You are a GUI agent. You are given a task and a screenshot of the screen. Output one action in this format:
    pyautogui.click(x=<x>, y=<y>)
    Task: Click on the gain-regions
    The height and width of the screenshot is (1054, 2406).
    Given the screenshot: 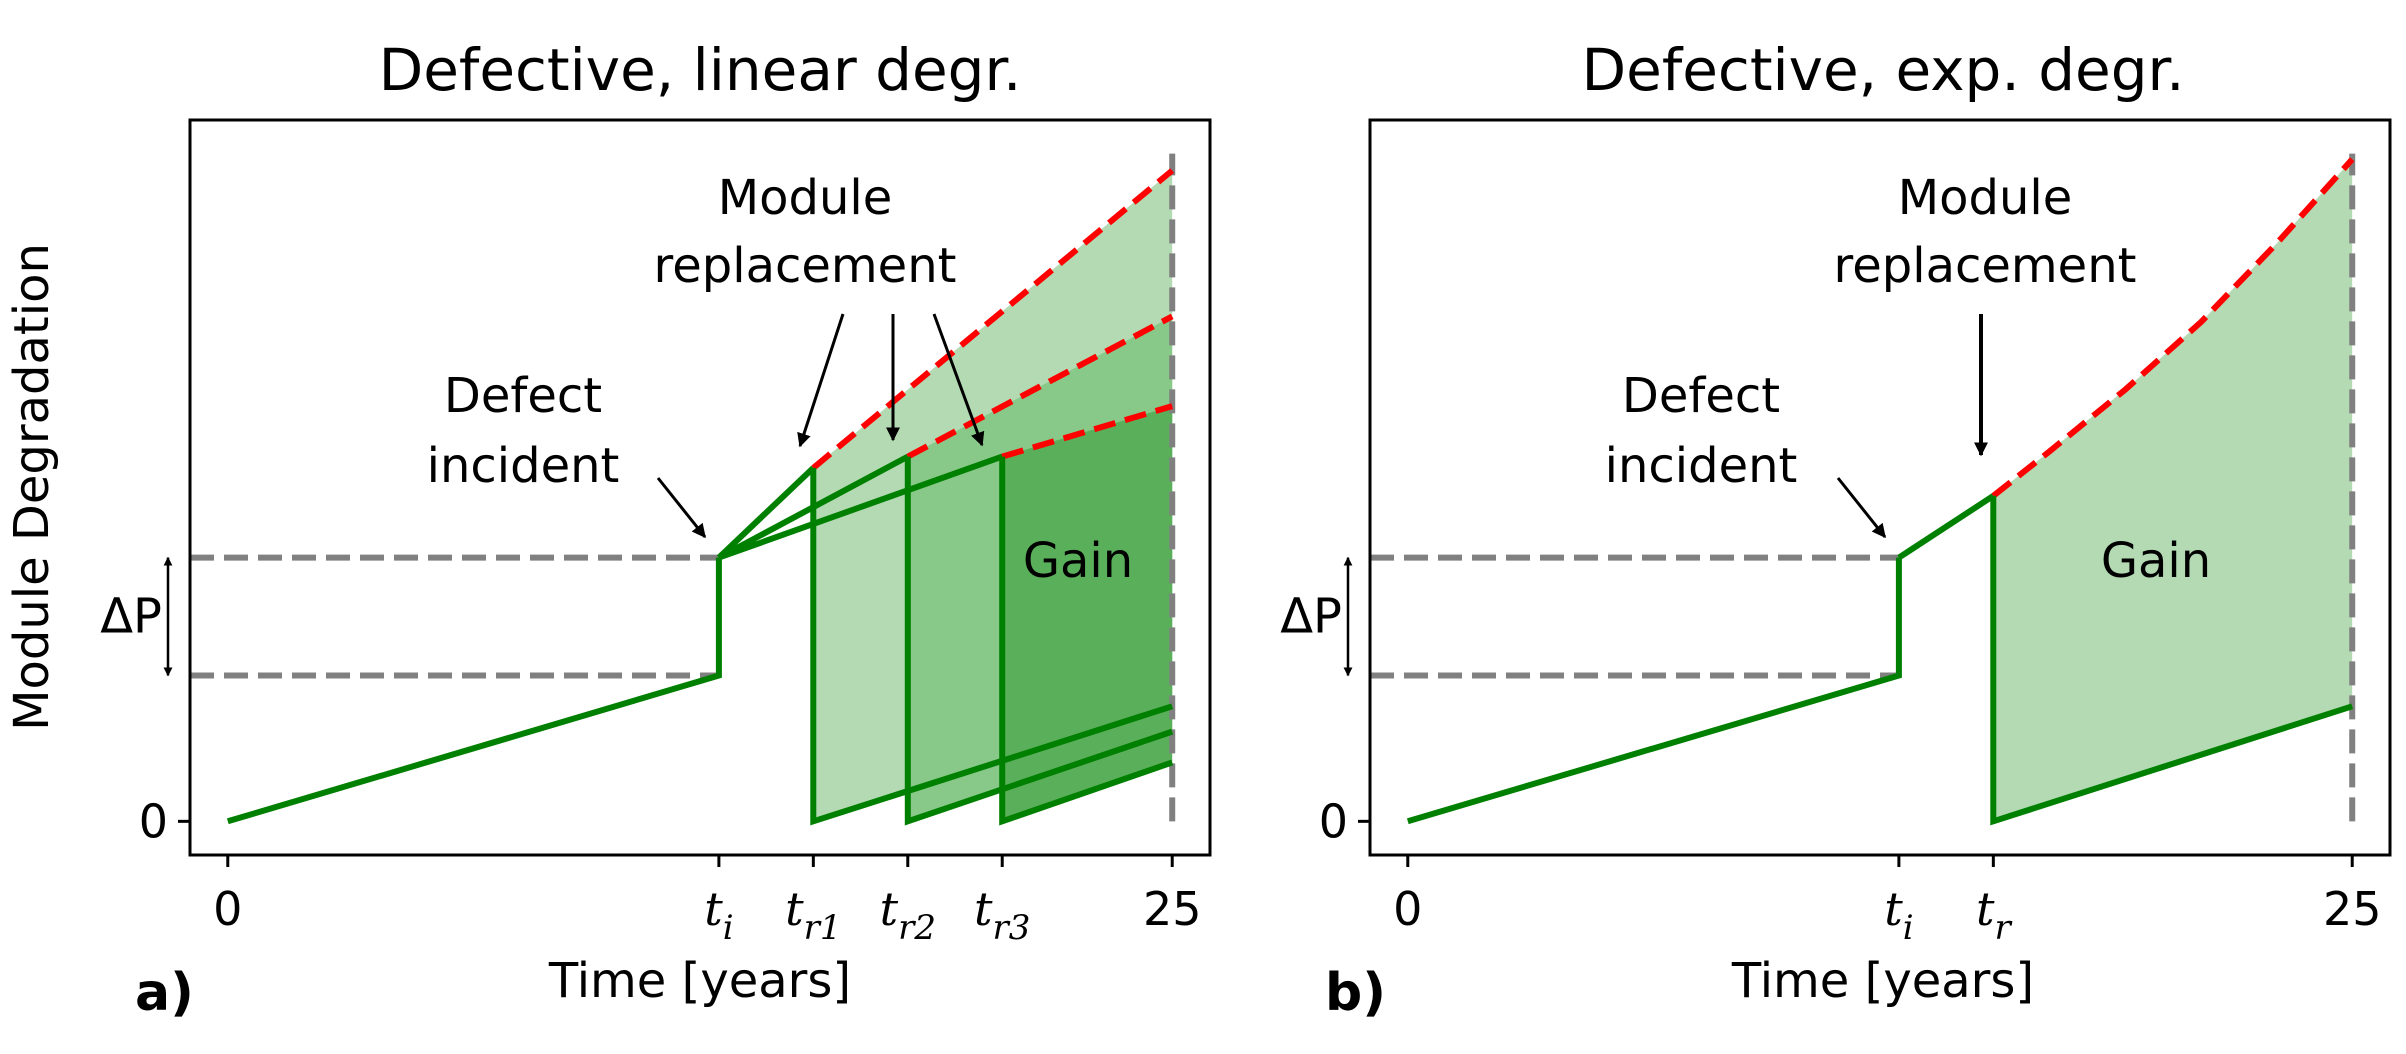 What is the action you would take?
    pyautogui.click(x=2173, y=490)
    